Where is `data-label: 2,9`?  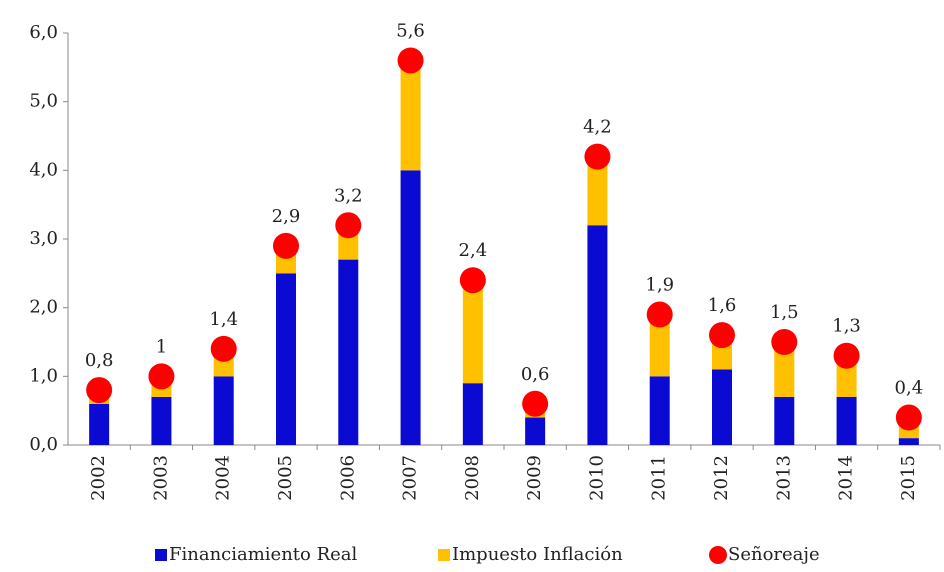
data-label: 2,9 is located at coordinates (286, 216).